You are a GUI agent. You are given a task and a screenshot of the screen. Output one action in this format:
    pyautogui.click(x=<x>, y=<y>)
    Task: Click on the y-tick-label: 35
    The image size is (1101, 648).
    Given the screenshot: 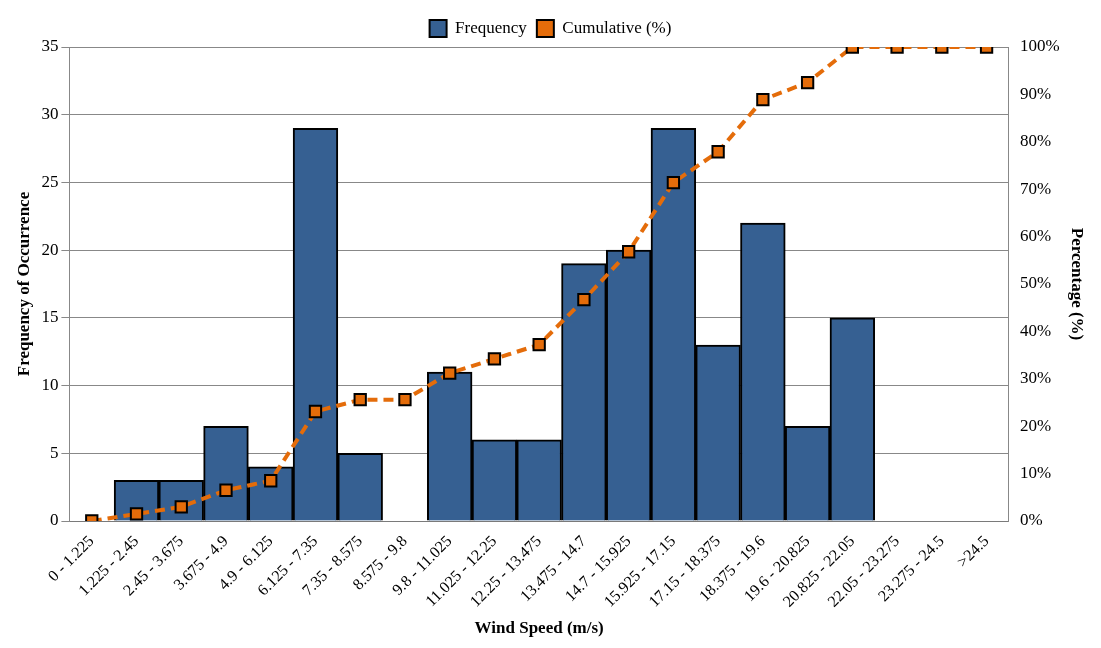 What is the action you would take?
    pyautogui.click(x=50, y=46)
    